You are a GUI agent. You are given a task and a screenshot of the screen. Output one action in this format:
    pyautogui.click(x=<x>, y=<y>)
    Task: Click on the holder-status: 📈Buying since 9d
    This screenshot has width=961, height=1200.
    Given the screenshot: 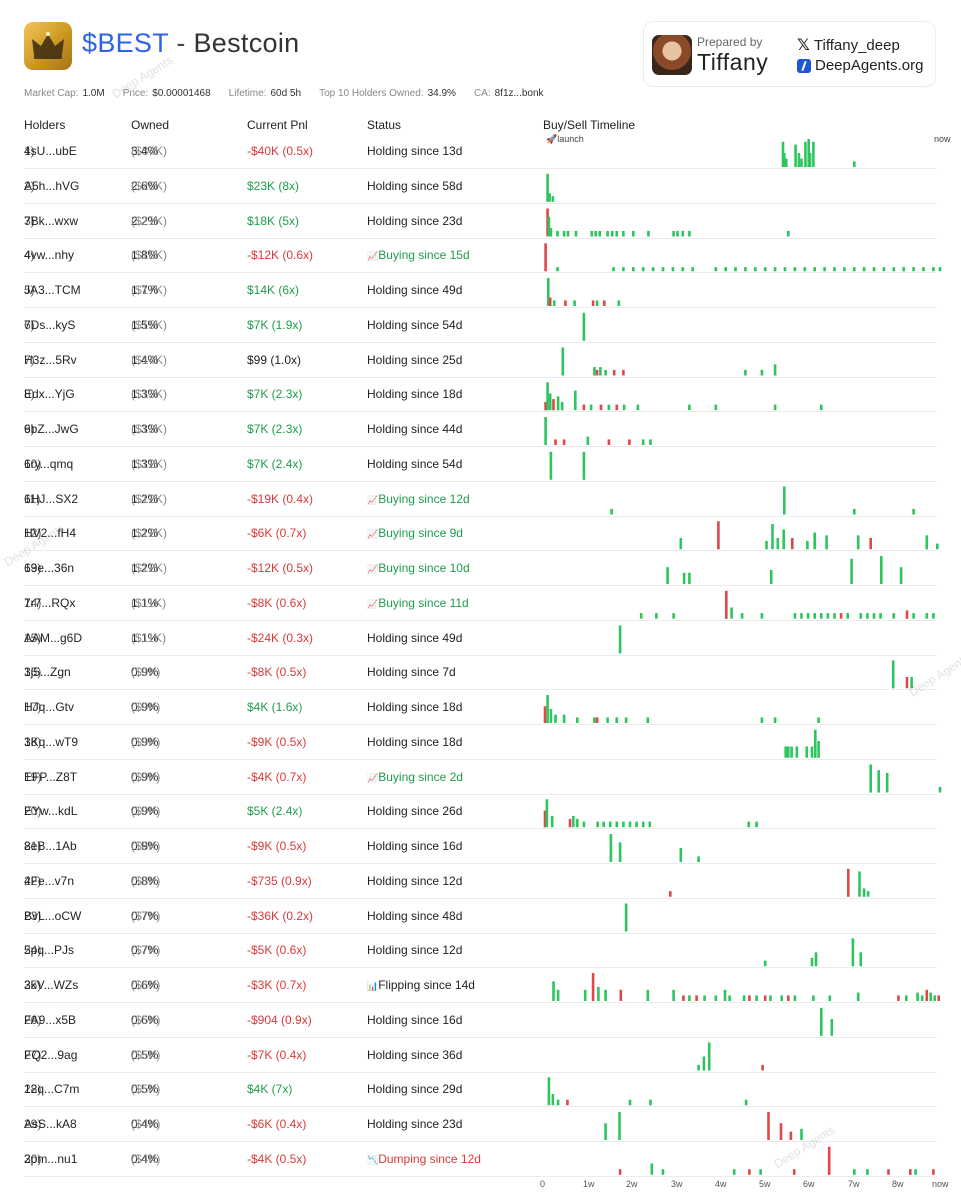 What is the action you would take?
    pyautogui.click(x=415, y=533)
    